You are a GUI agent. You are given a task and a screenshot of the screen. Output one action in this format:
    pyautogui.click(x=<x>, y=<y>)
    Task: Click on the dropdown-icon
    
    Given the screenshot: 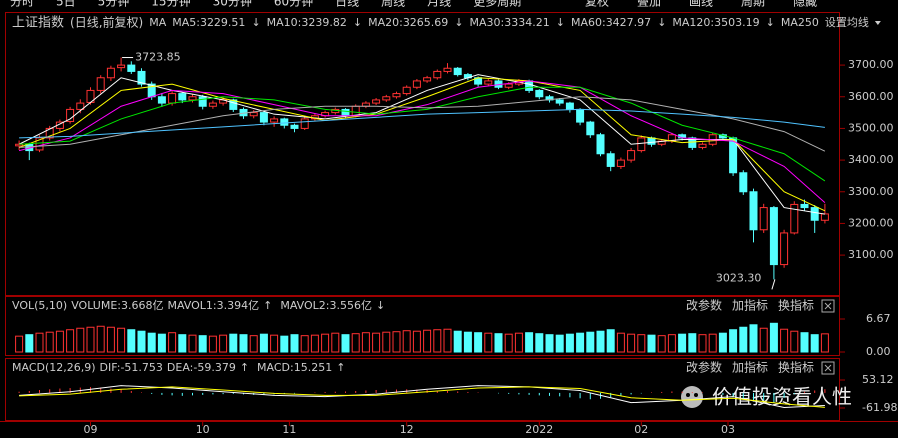 What is the action you would take?
    pyautogui.click(x=877, y=23)
    